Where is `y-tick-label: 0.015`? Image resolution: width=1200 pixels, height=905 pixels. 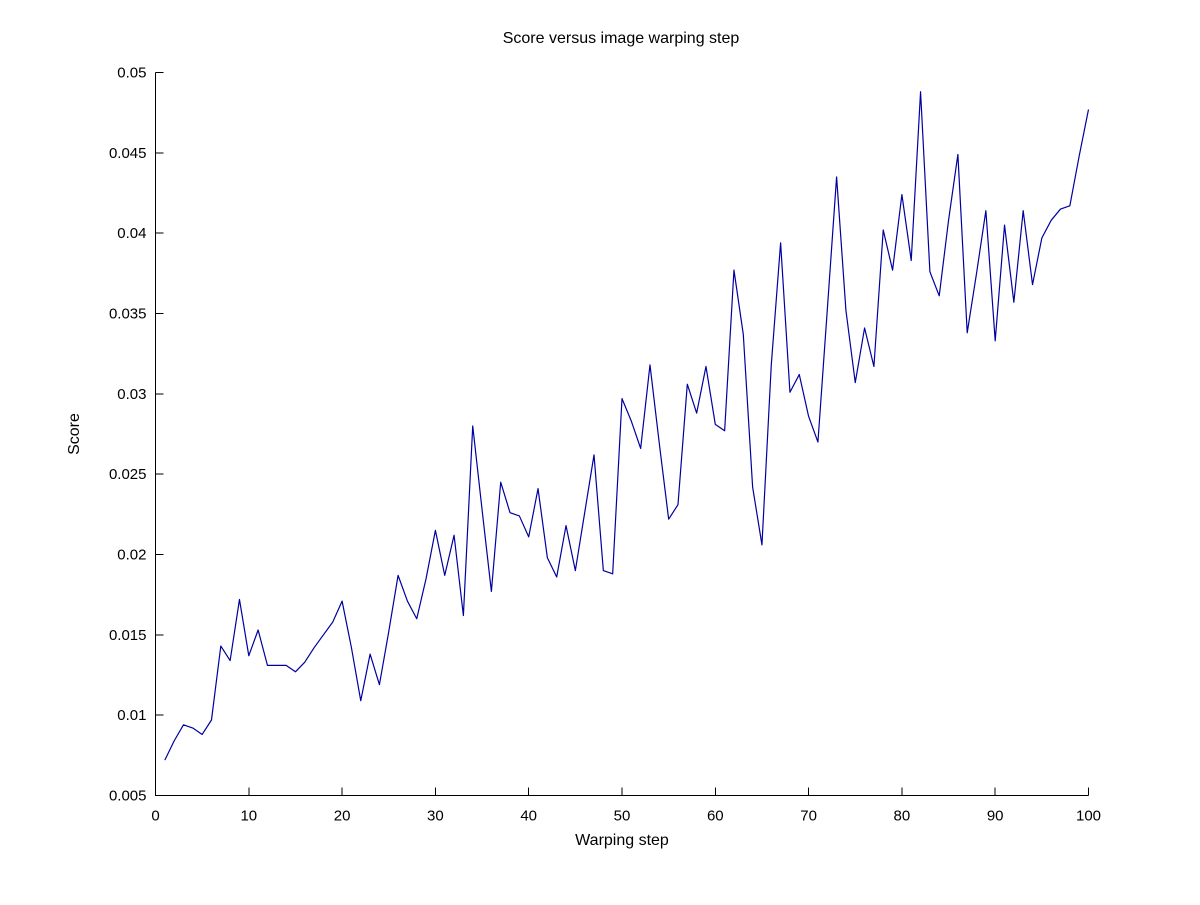
y-tick-label: 0.015 is located at coordinates (128, 635).